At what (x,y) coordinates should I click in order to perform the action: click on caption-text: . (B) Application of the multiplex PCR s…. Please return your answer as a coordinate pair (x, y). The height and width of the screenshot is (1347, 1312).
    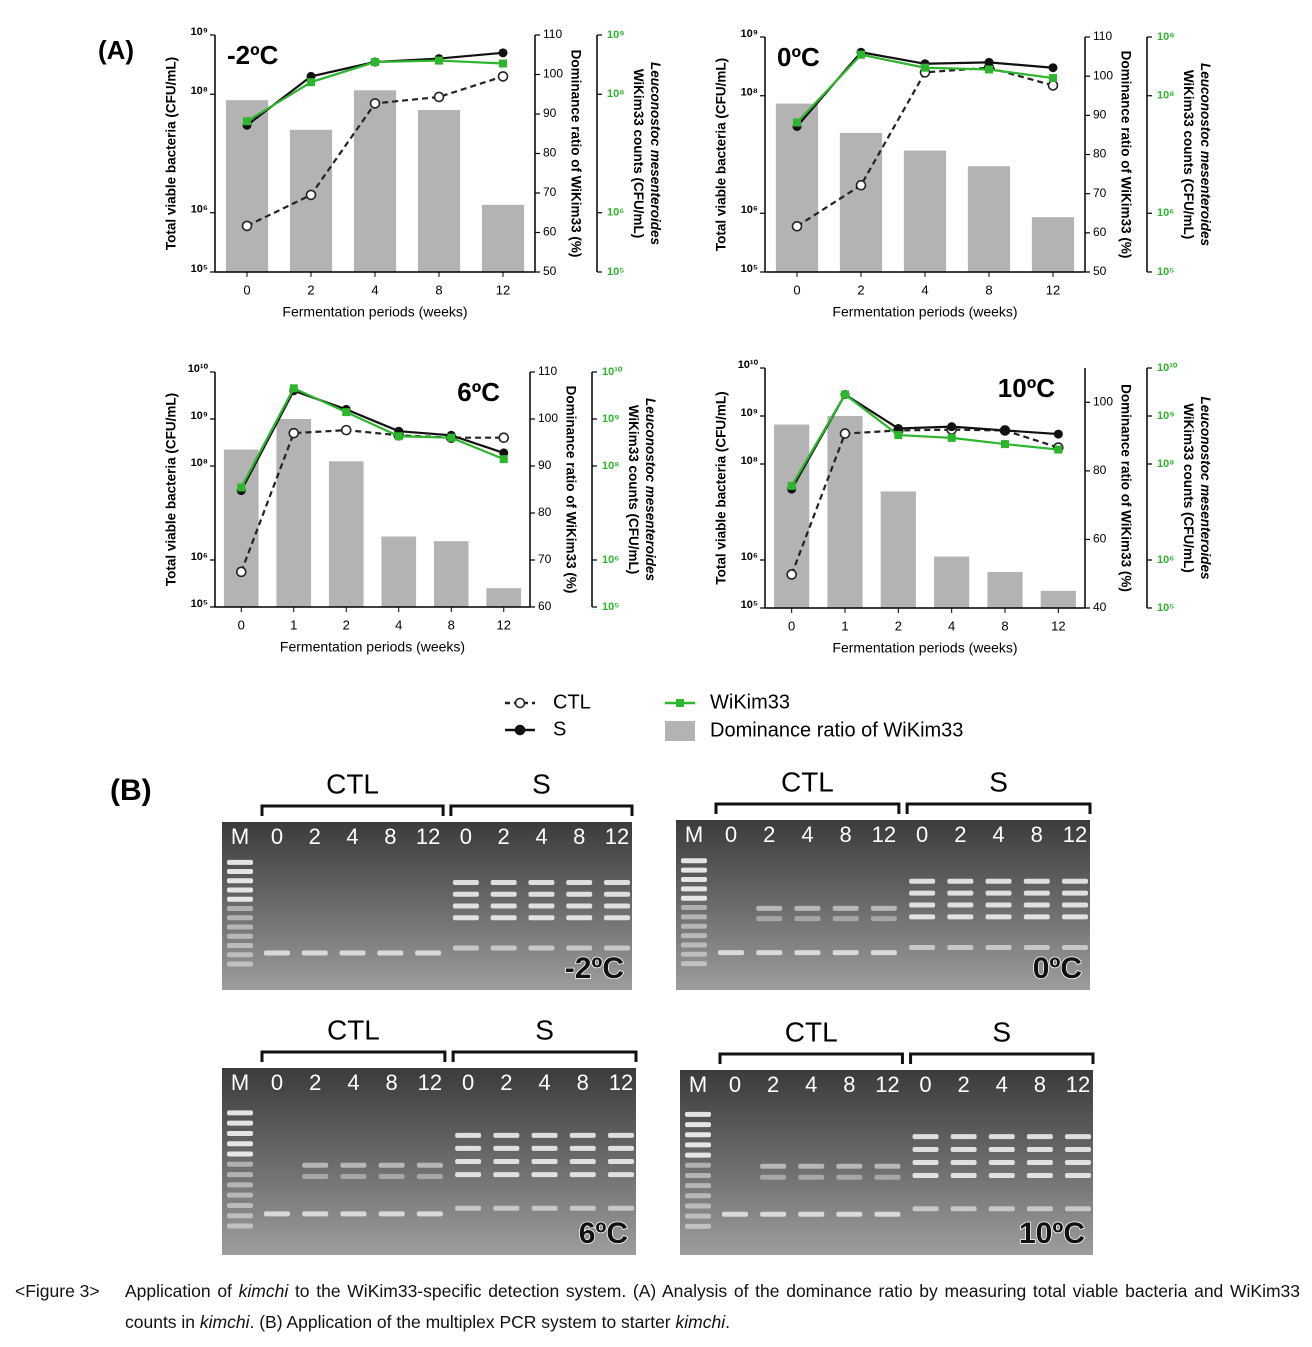
    Looking at the image, I should click on (462, 1322).